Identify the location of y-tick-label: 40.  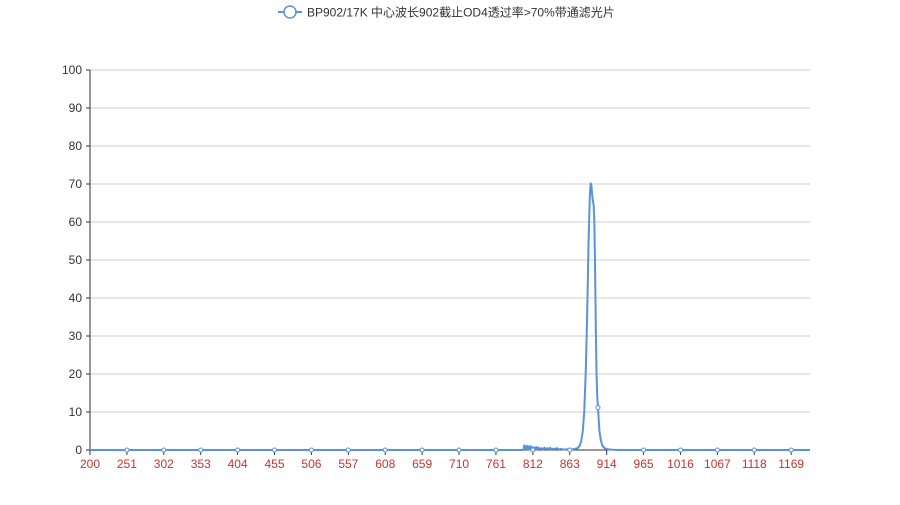
(76, 298).